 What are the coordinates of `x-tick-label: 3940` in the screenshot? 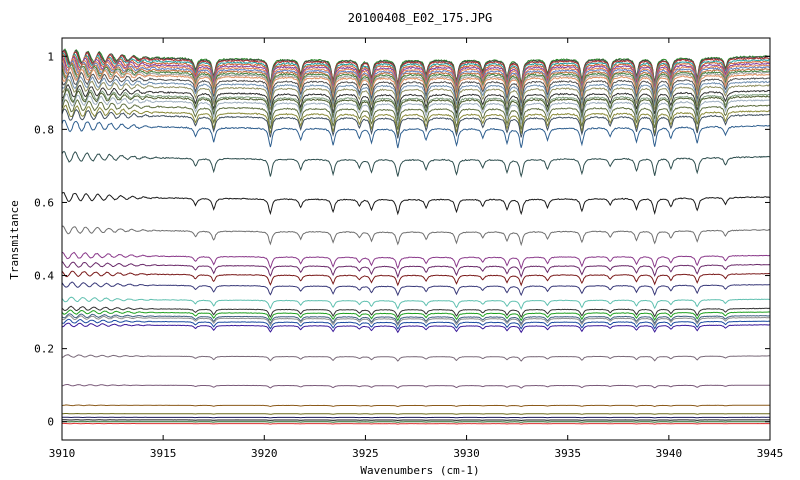 It's located at (669, 453).